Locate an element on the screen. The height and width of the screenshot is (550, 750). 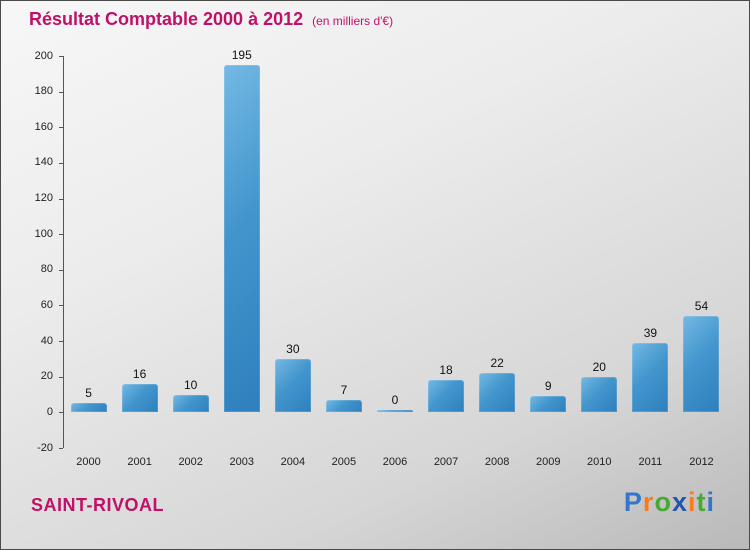
bar-value-label: 195 is located at coordinates (241, 54).